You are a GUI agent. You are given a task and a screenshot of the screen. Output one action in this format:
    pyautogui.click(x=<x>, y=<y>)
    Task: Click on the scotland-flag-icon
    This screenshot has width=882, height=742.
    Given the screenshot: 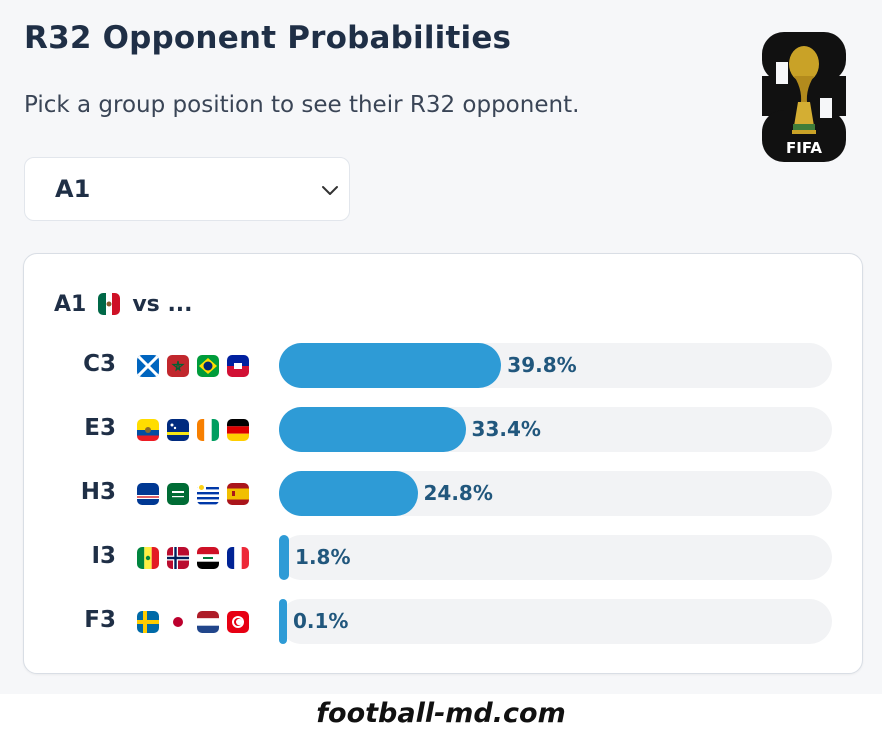 What is the action you would take?
    pyautogui.click(x=148, y=366)
    